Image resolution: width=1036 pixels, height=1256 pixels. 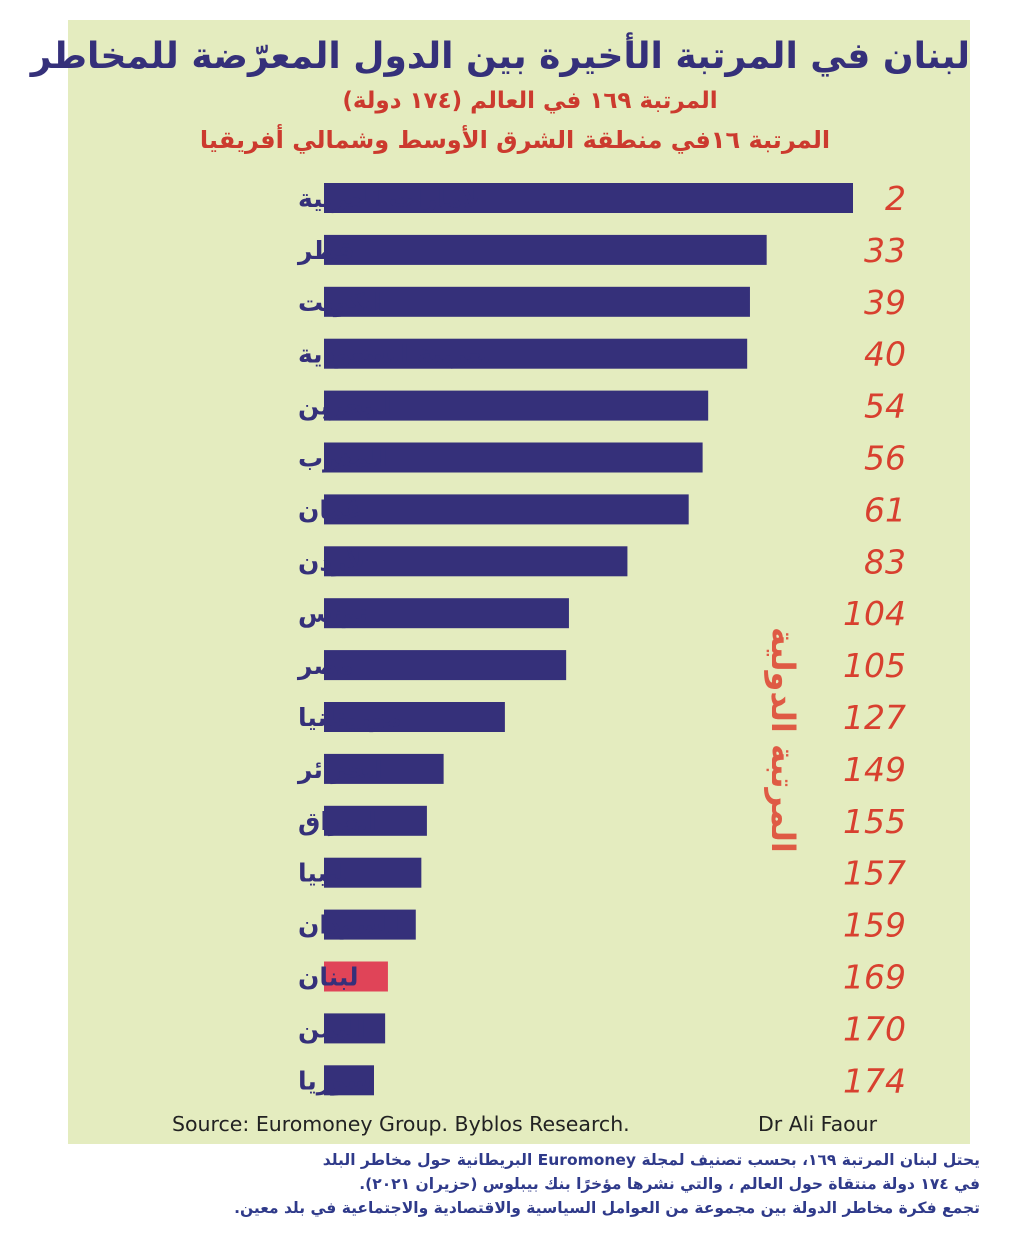 I want to click on value-label: 169, so click(x=874, y=977).